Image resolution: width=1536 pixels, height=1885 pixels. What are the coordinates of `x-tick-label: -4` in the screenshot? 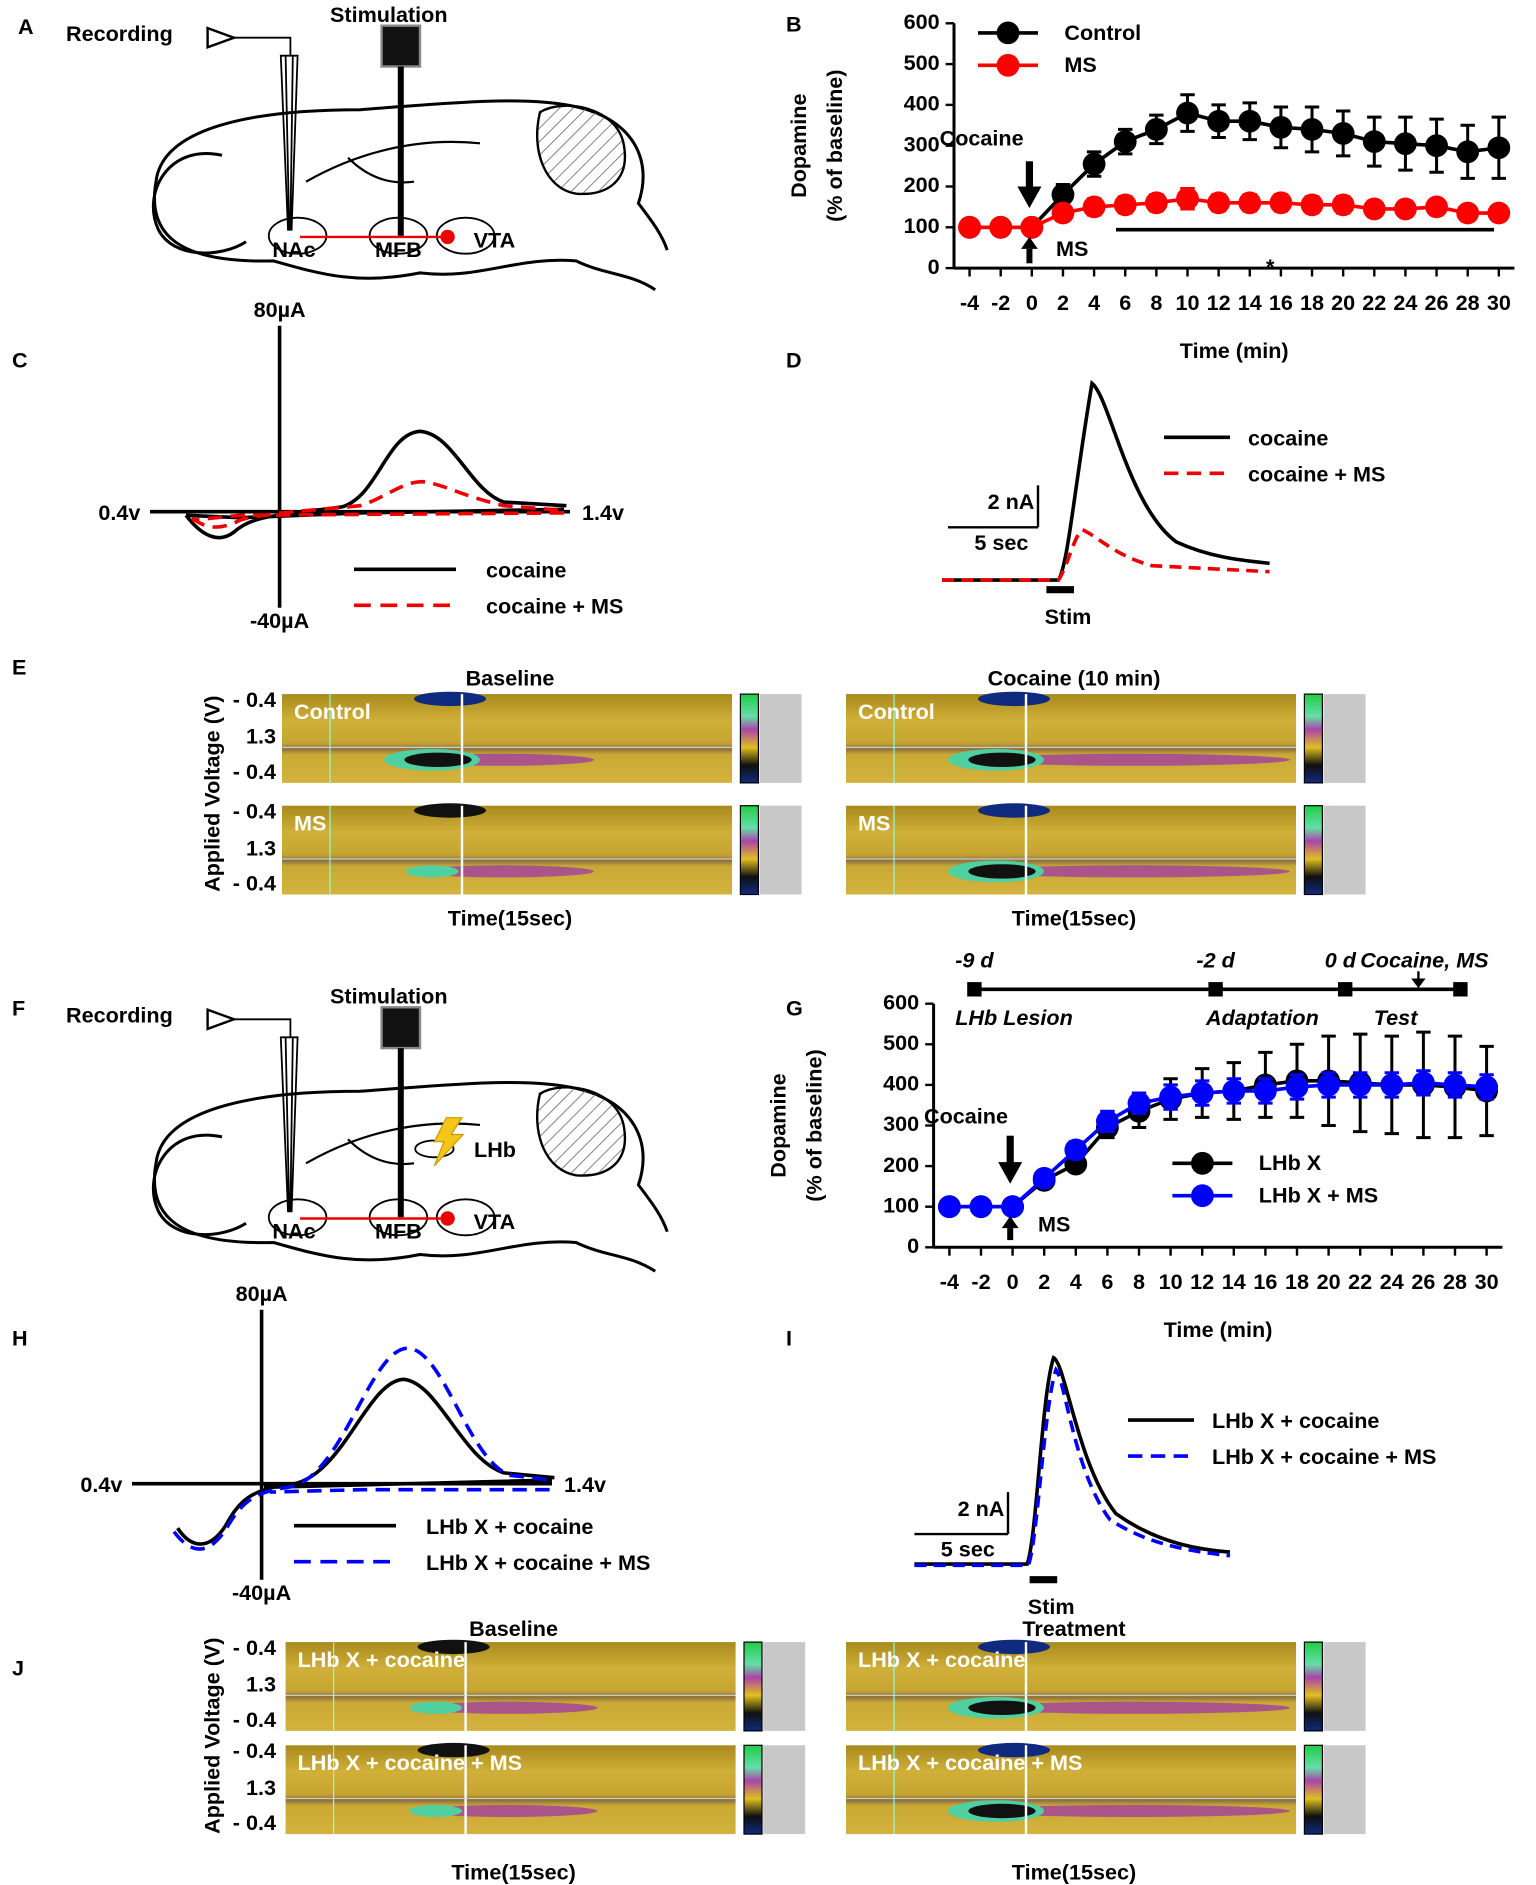 It's located at (949, 1281).